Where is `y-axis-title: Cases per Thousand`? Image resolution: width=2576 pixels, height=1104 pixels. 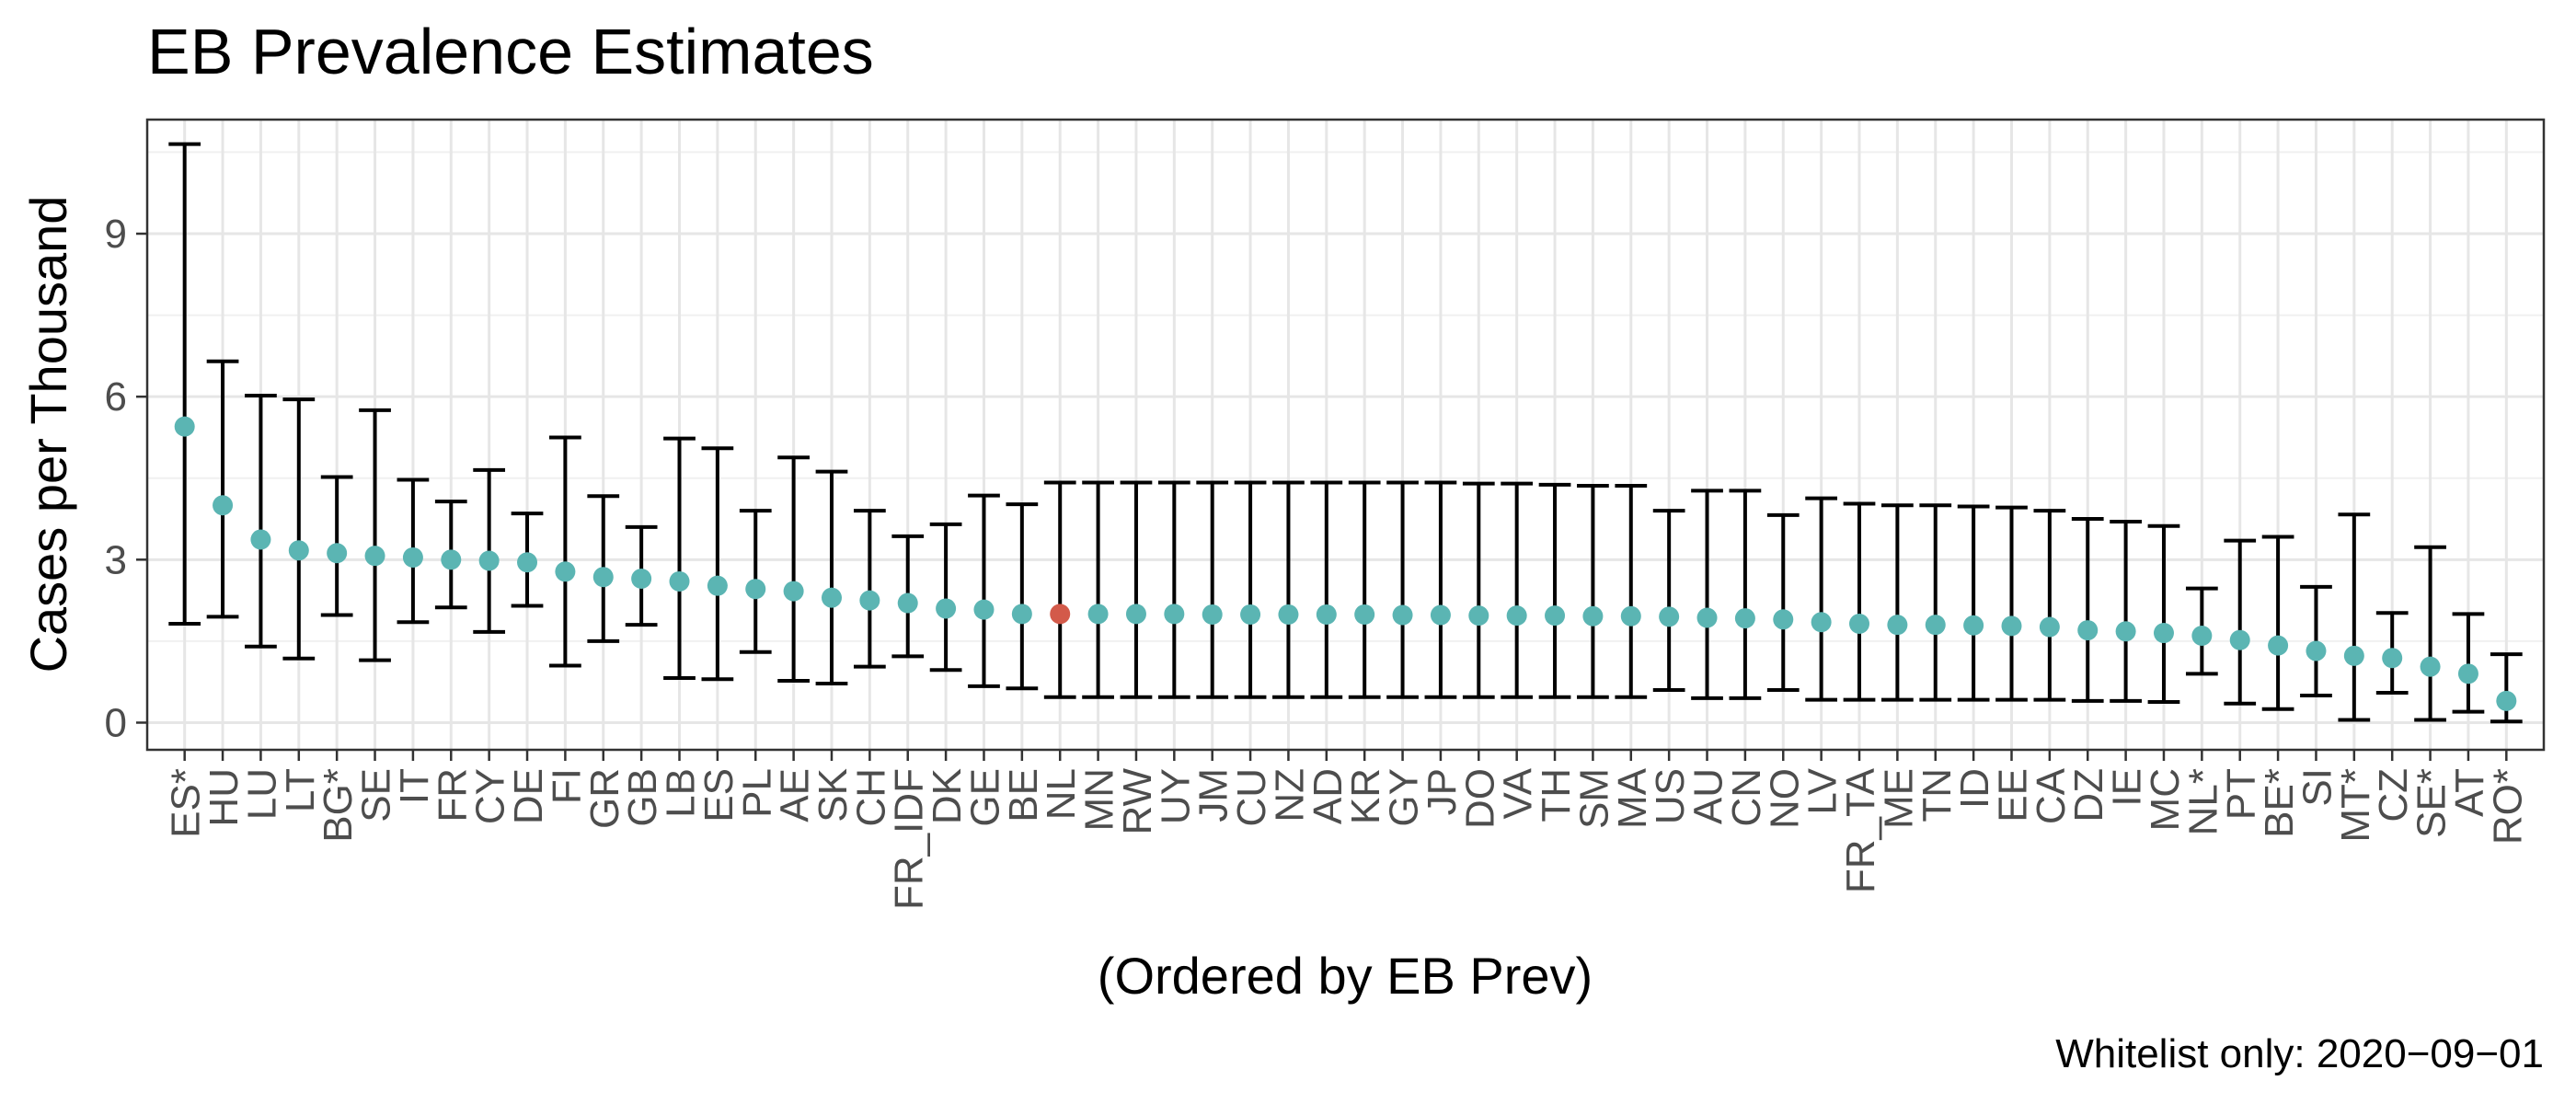
y-axis-title: Cases per Thousand is located at coordinates (48, 434).